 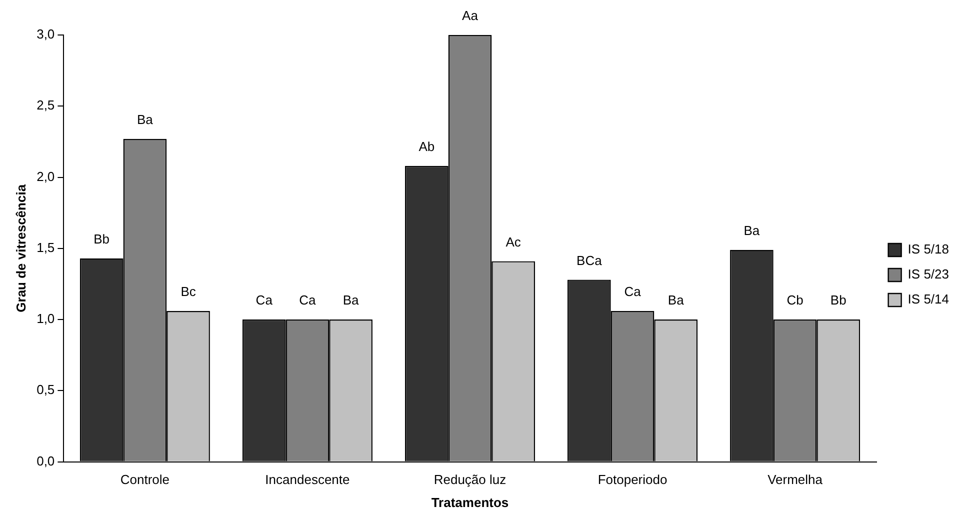 I want to click on x-tick-label: Fotoperiodo, so click(x=633, y=480).